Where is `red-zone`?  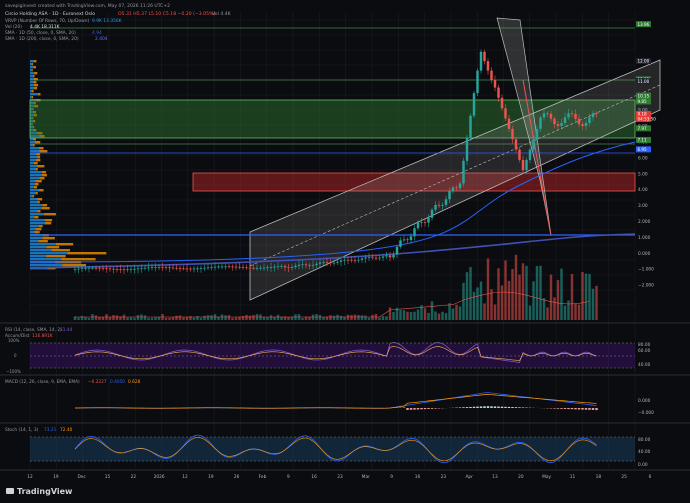 red-zone is located at coordinates (414, 182).